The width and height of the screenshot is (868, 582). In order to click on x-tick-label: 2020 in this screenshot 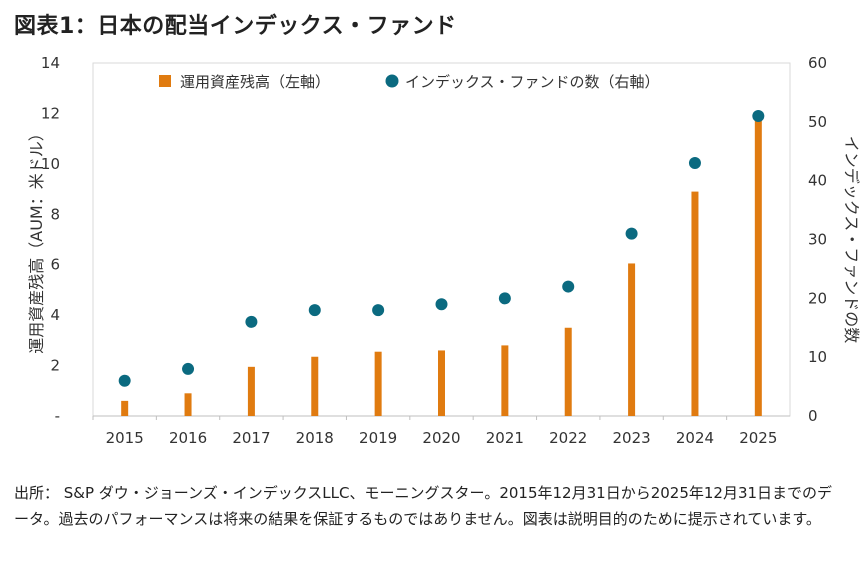, I will do `click(441, 438)`.